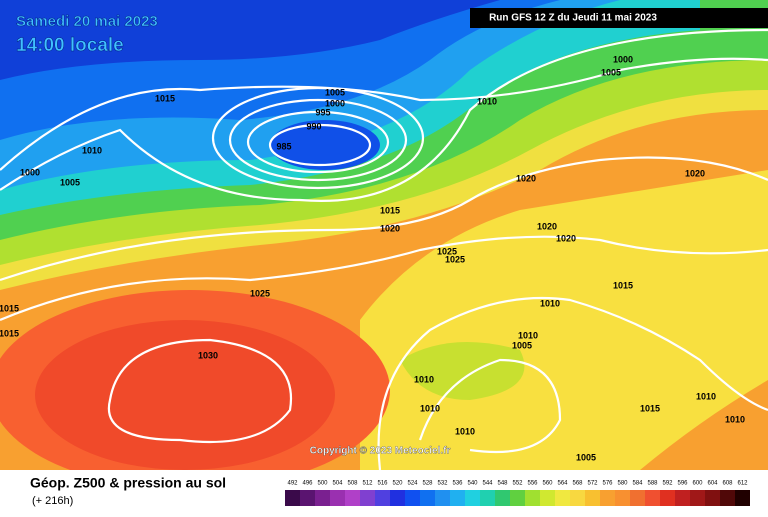 Image resolution: width=768 pixels, height=517 pixels. Describe the element at coordinates (322, 484) in the screenshot. I see `scale-label: 500` at that location.